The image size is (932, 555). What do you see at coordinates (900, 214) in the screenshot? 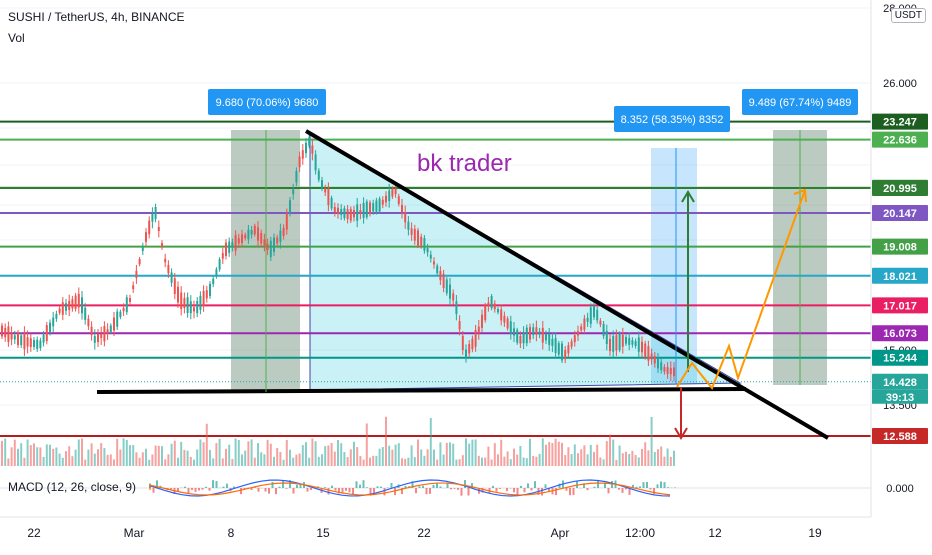
I see `level-label-text: 20.147` at bounding box center [900, 214].